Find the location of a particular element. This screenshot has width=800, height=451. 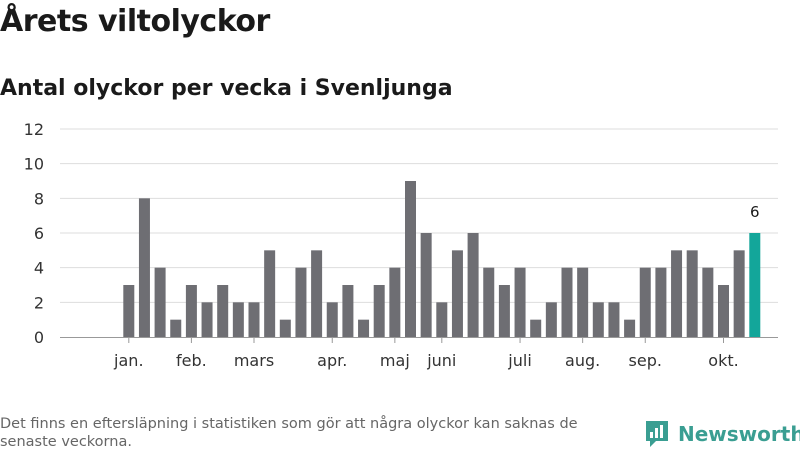

brand-name: Newsworthy is located at coordinates (739, 434).